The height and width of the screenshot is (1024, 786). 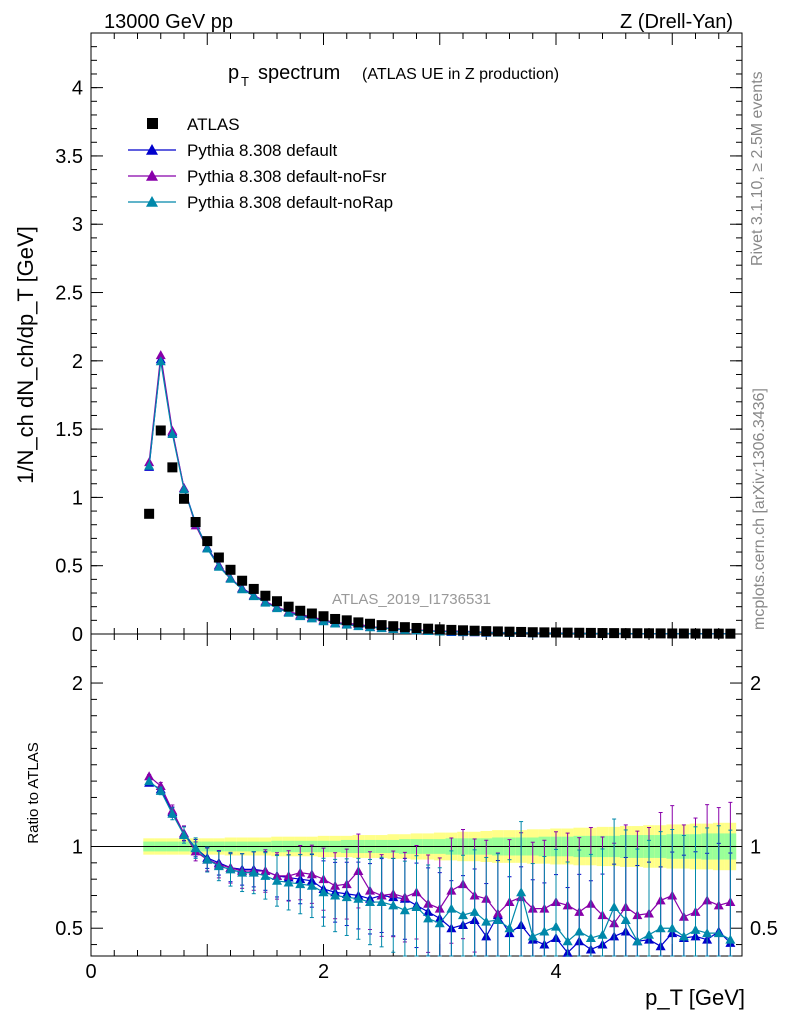 I want to click on main-y-tick-label: 3, so click(x=77, y=225).